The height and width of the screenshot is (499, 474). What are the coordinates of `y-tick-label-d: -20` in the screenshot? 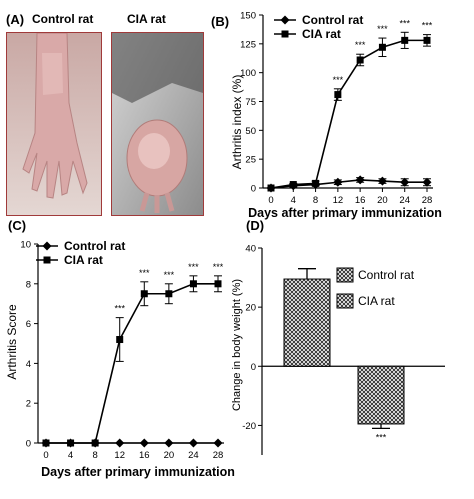 It's located at (249, 426).